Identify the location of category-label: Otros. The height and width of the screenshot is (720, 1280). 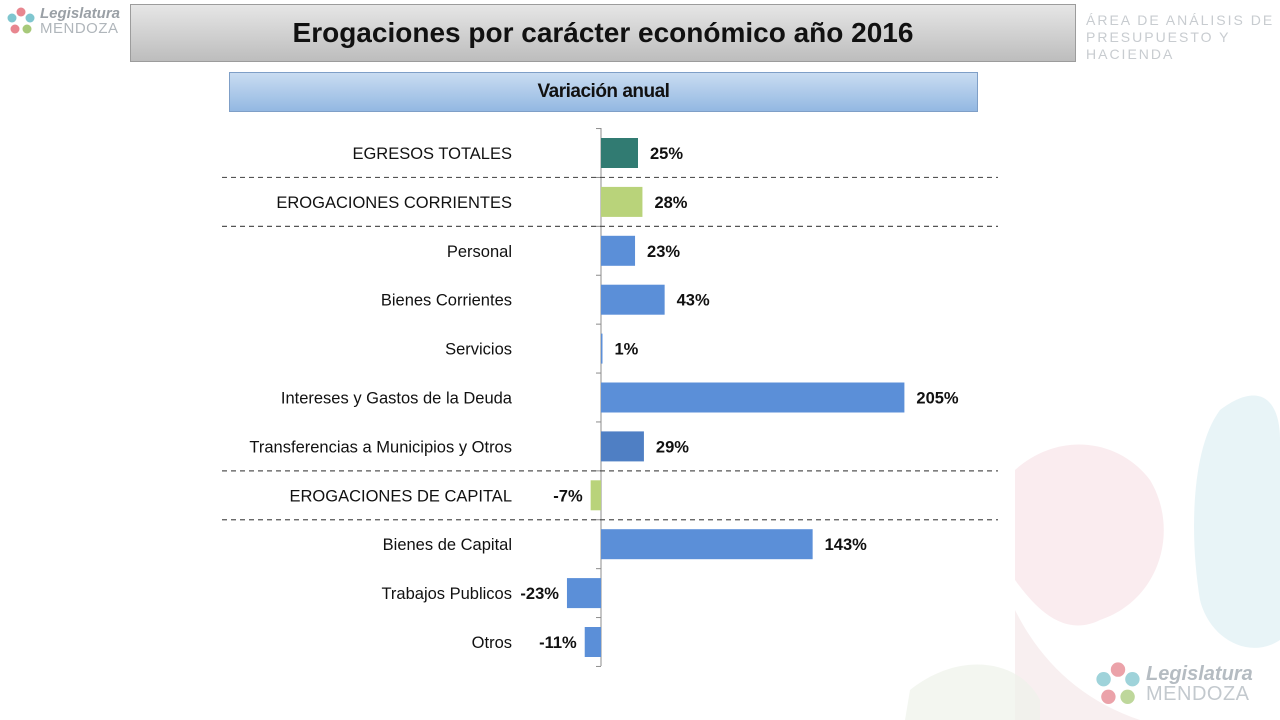
(492, 643).